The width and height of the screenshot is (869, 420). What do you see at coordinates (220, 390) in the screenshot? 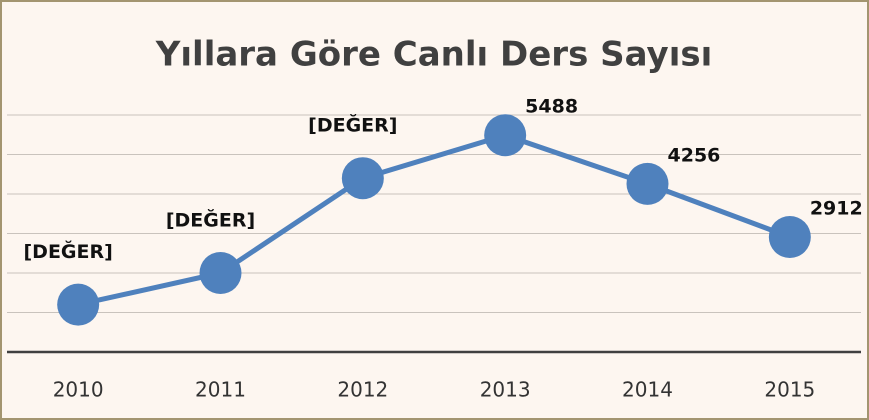
I see `x-tick-label: 2011` at bounding box center [220, 390].